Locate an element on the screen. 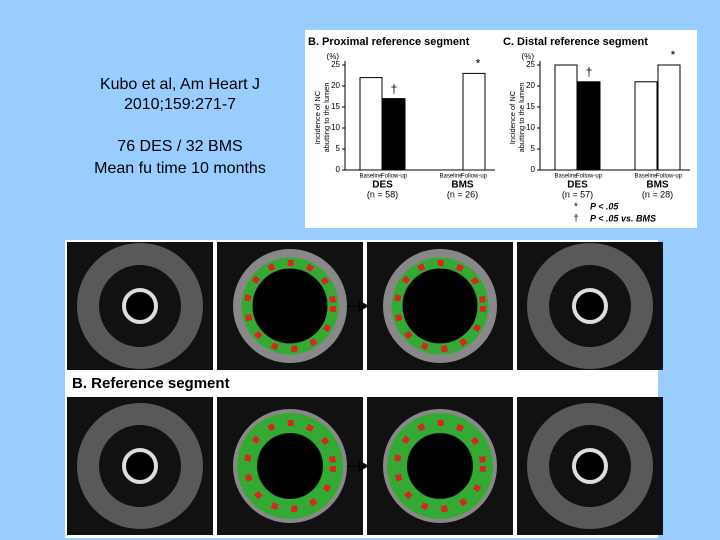 The width and height of the screenshot is (720, 540). group-n: (n = 57) is located at coordinates (577, 194).